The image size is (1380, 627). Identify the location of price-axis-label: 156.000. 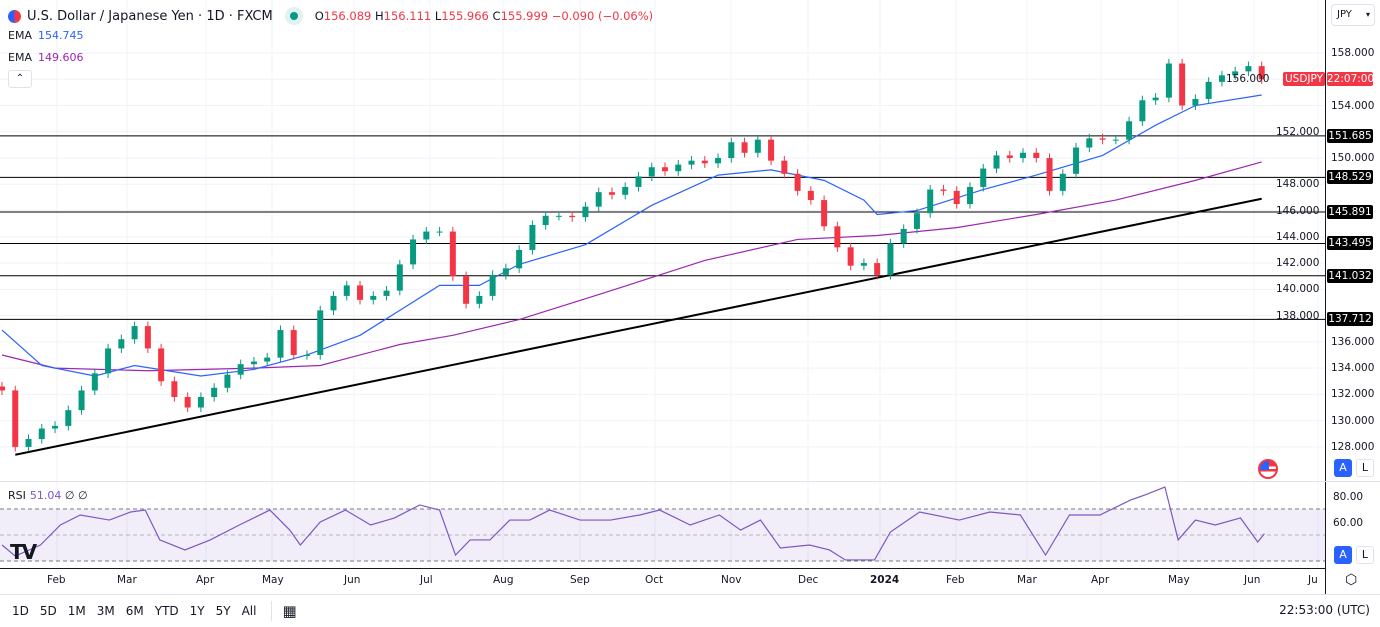
(1248, 79).